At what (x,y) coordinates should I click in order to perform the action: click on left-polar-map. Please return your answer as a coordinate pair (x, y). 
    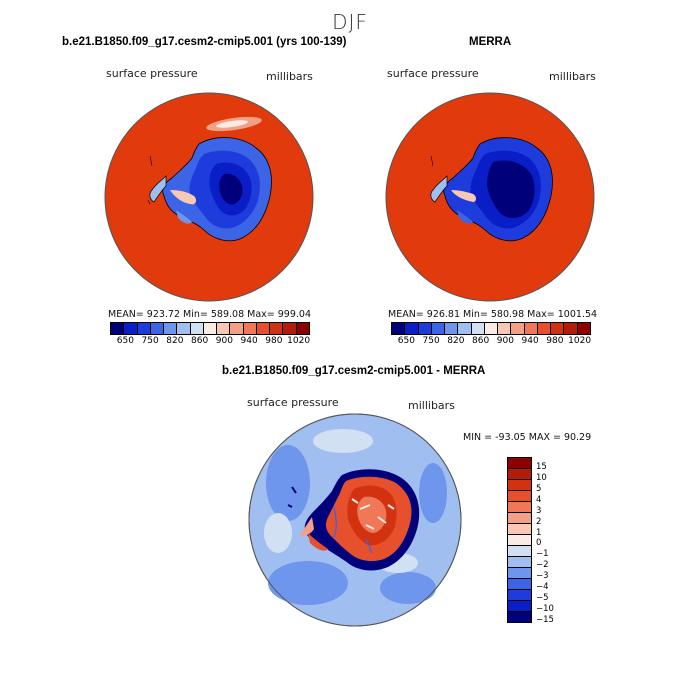
    Looking at the image, I should click on (209, 197).